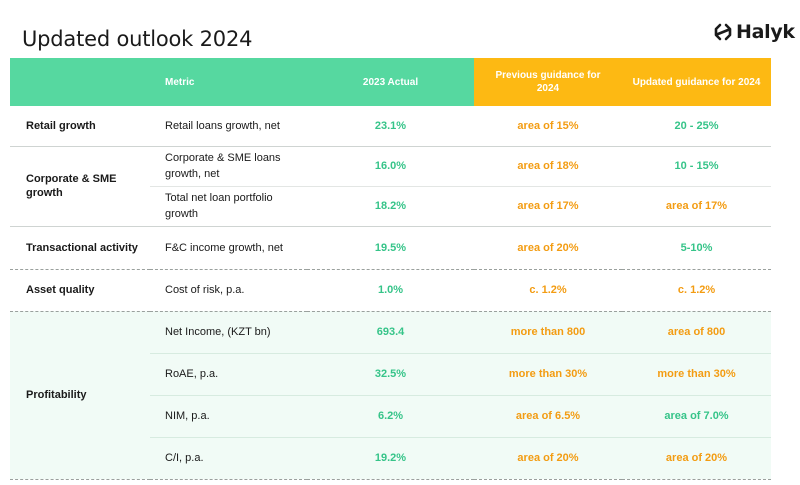 This screenshot has width=800, height=485. I want to click on halyk-logo-icon, so click(723, 32).